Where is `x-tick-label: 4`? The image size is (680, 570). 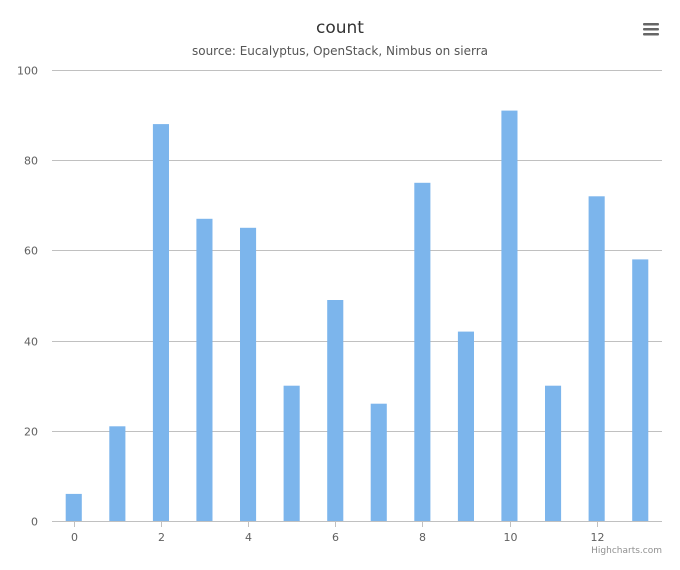
x-tick-label: 4 is located at coordinates (248, 537).